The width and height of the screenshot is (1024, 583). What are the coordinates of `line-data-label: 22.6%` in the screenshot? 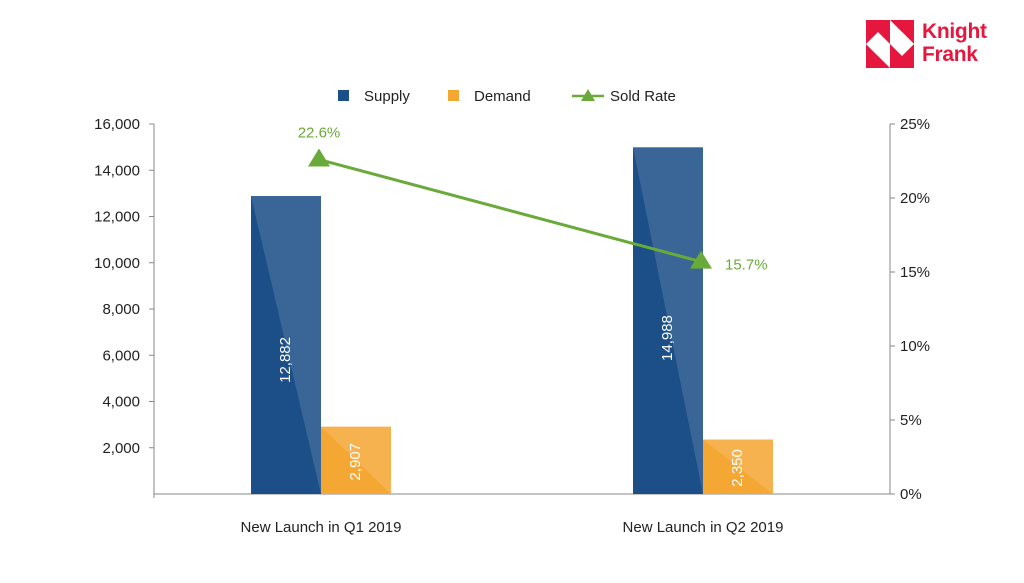 It's located at (319, 133).